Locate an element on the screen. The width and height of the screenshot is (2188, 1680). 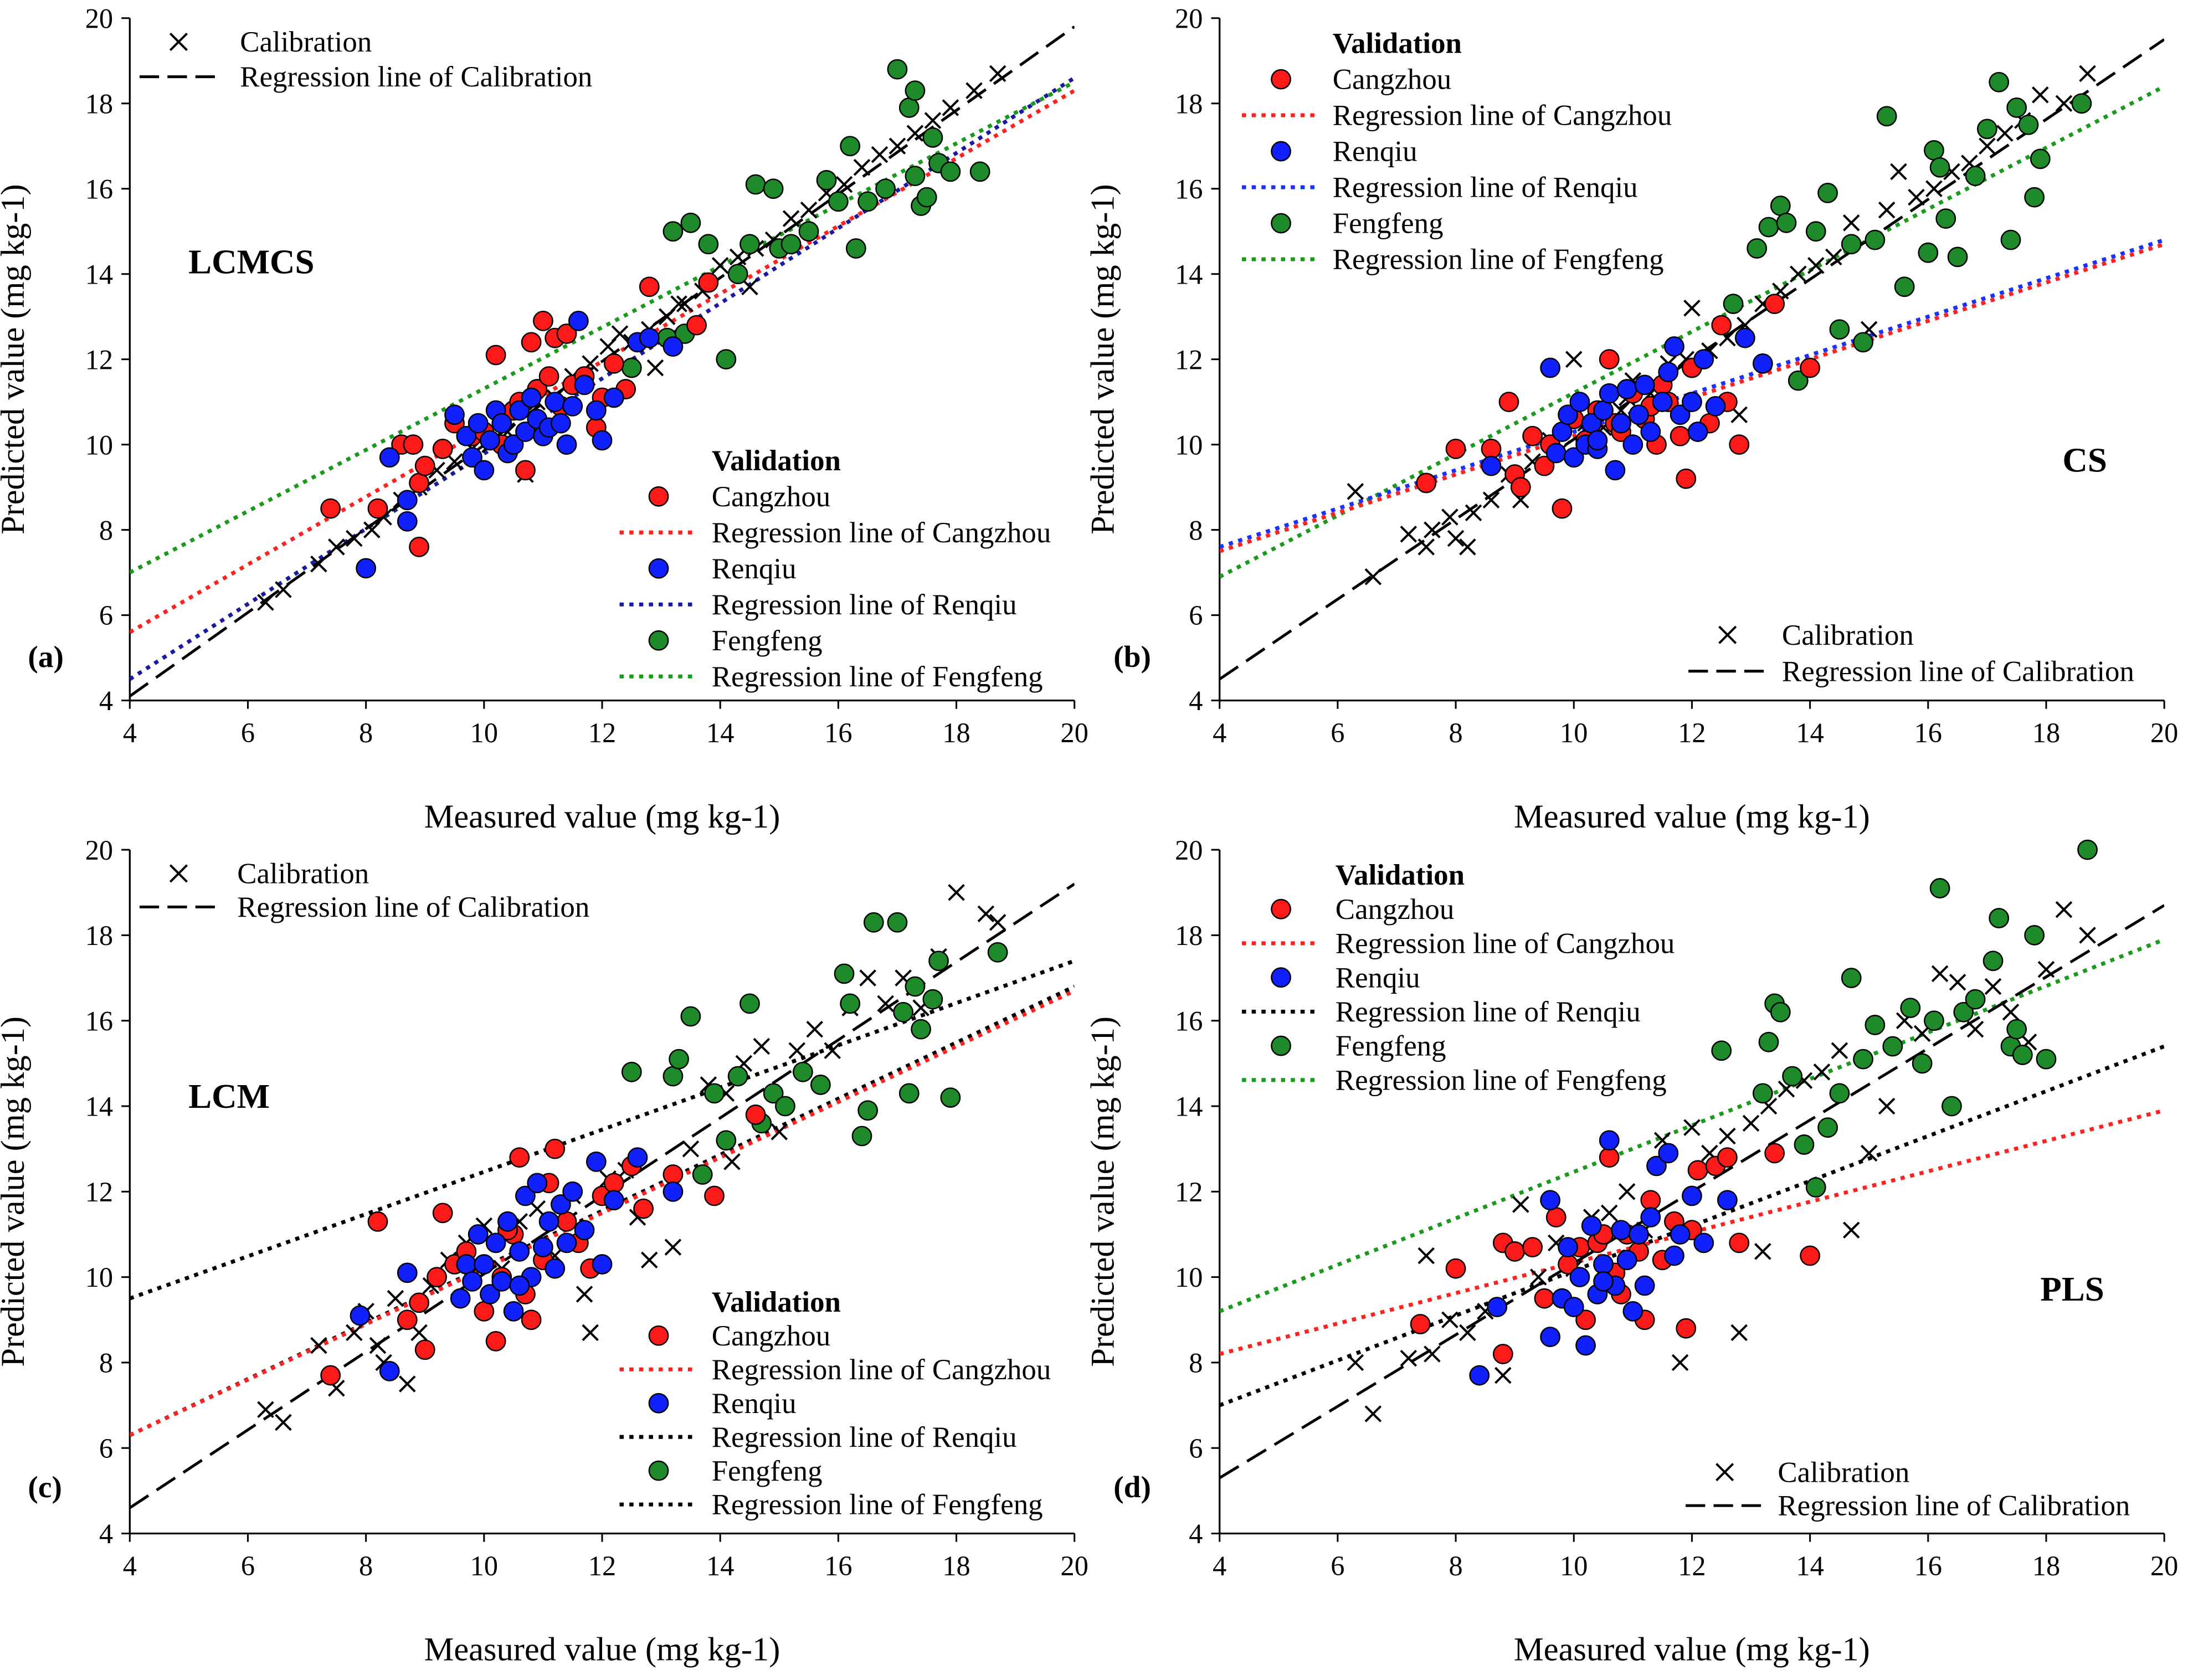
legend-label: Fengfeng is located at coordinates (1388, 224).